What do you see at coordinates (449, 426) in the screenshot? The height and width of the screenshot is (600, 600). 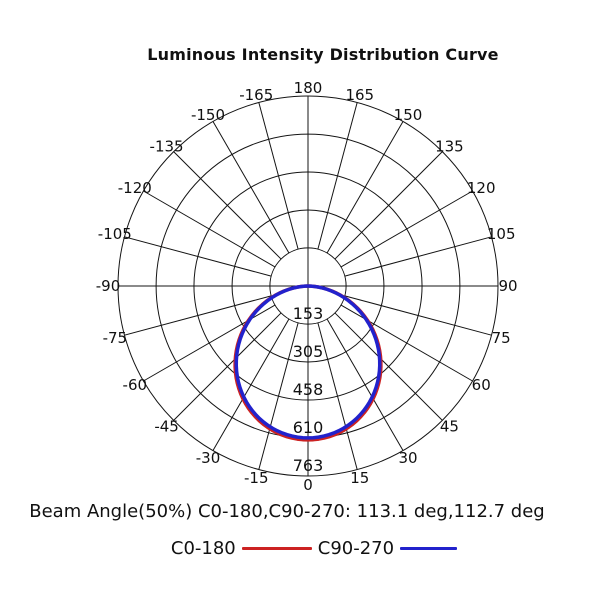 I see `angle-label: 45` at bounding box center [449, 426].